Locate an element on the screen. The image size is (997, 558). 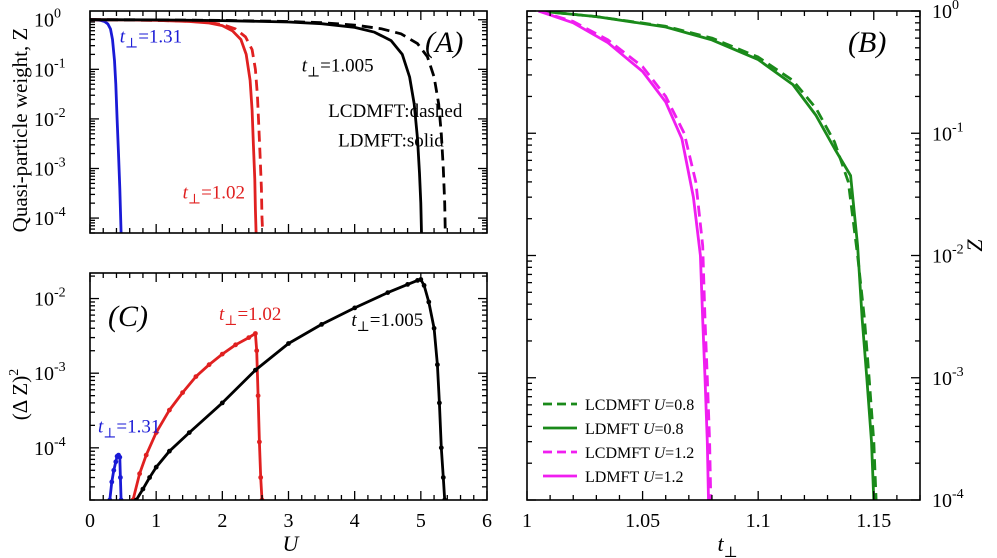
annotation-c1005: t⊥=1.005 is located at coordinates (387, 322).